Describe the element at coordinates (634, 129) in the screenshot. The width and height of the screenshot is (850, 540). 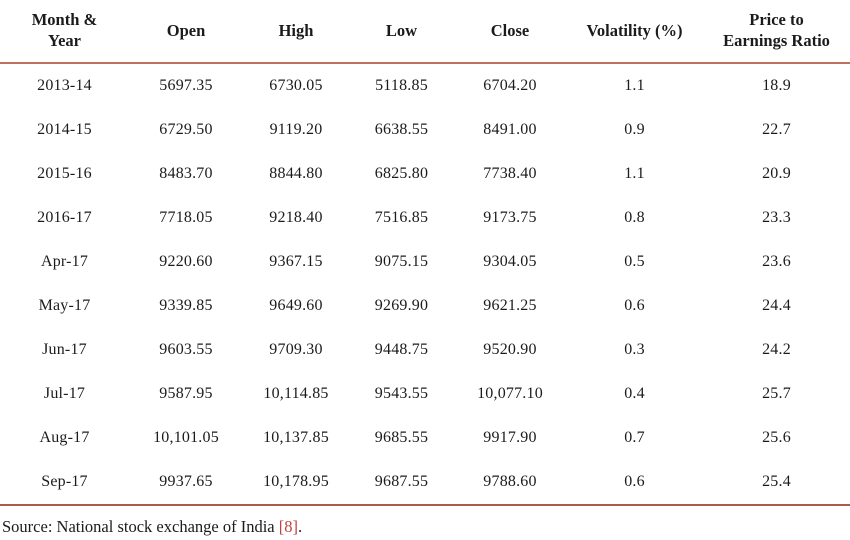
I see `table-cell: 0.9` at that location.